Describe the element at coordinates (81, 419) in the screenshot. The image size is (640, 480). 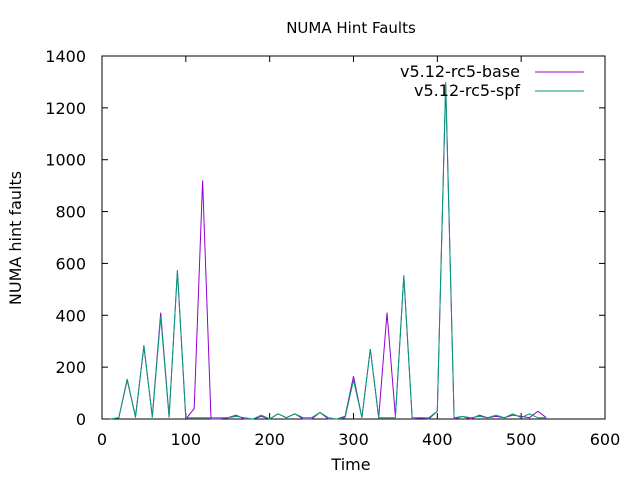
I see `y-tick-label: 0` at that location.